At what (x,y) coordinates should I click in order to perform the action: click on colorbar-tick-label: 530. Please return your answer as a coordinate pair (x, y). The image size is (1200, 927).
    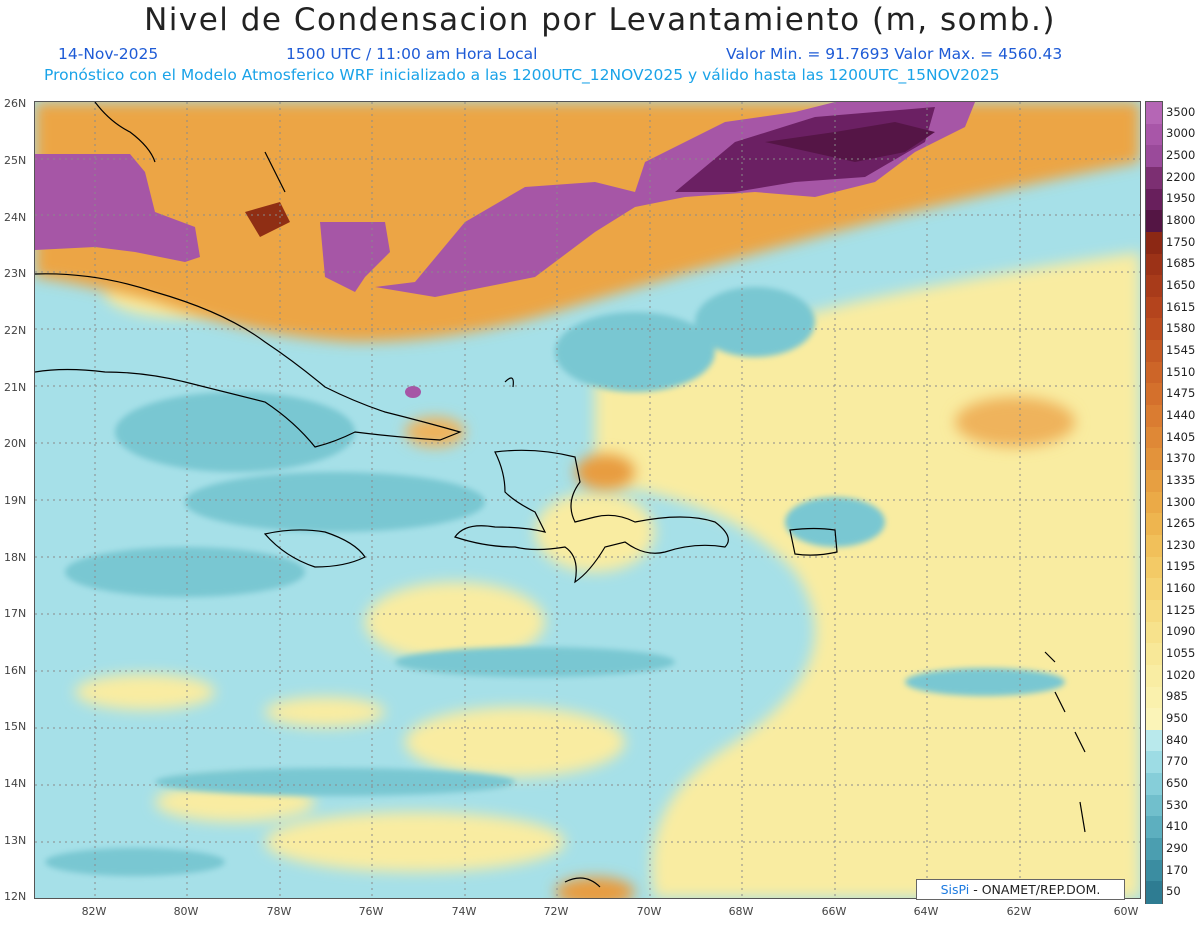
    Looking at the image, I should click on (1177, 804).